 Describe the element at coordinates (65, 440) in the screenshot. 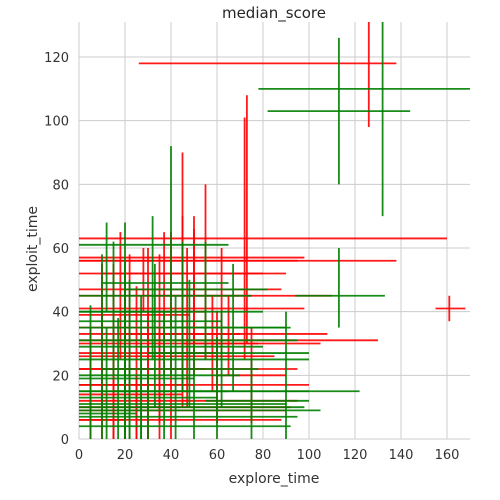

I see `y-tick-label-0: 0` at that location.